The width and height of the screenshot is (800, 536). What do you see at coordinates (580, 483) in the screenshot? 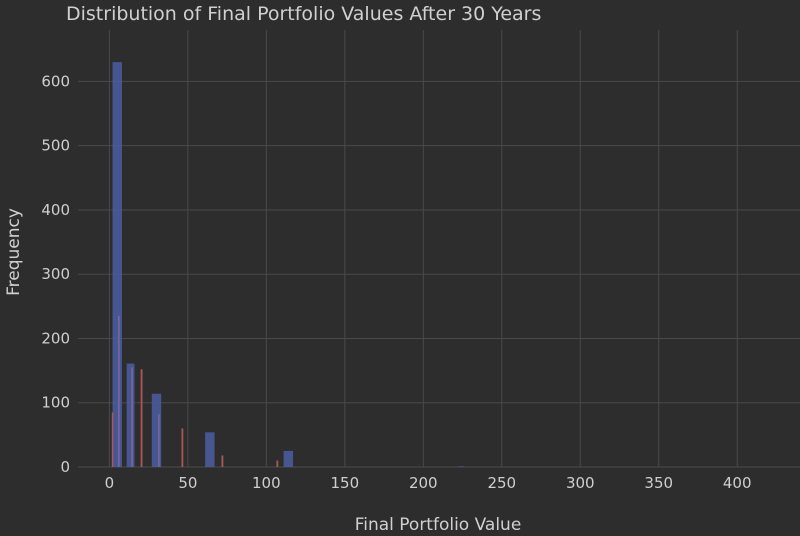
I see `x-tick-label: 300` at bounding box center [580, 483].